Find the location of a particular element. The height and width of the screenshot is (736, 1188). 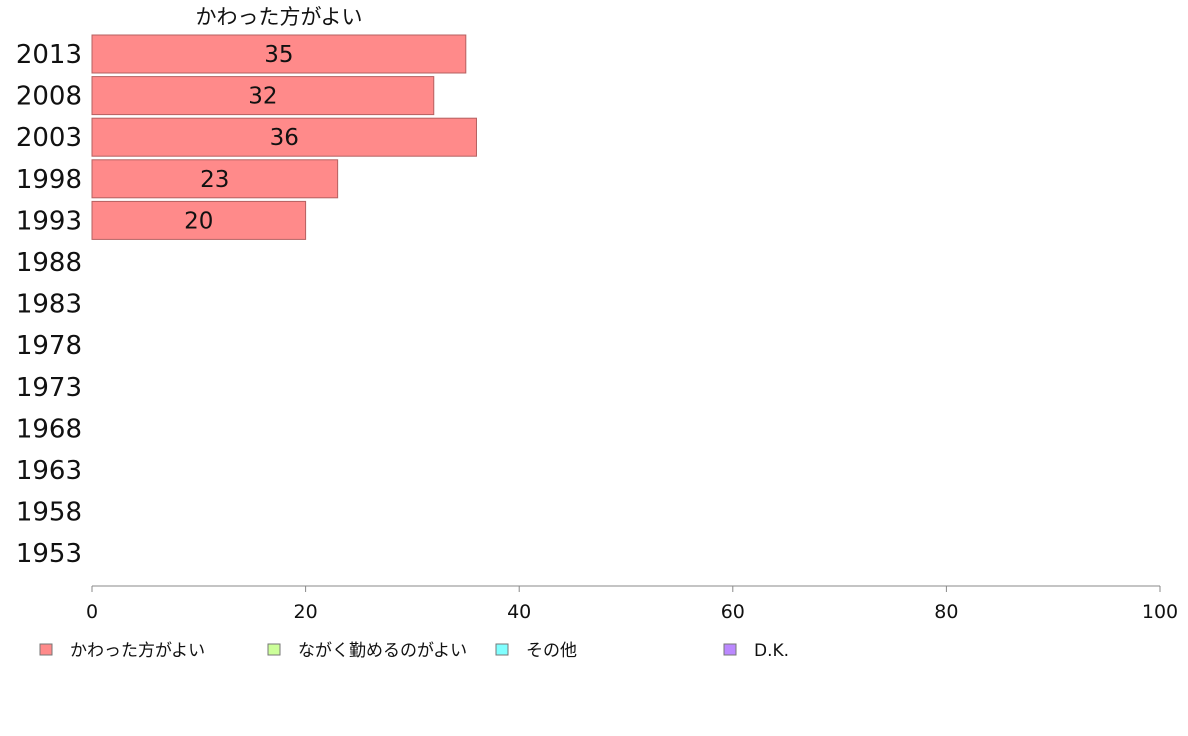

bar-value-label-1993: 20 is located at coordinates (198, 221).